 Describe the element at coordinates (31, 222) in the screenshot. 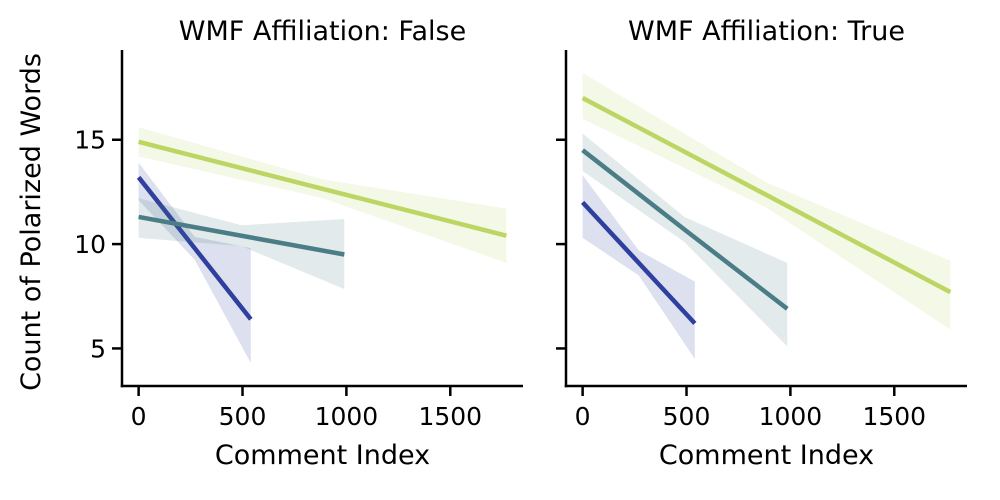

I see `y-axis-label: Count of Polarized Words` at that location.